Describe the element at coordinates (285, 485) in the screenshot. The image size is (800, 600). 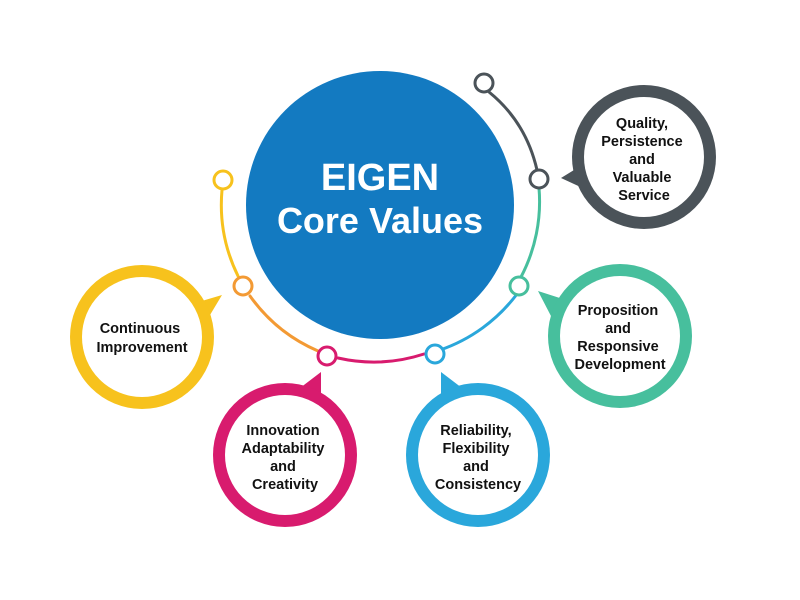
I see `value-line: Creativity` at that location.